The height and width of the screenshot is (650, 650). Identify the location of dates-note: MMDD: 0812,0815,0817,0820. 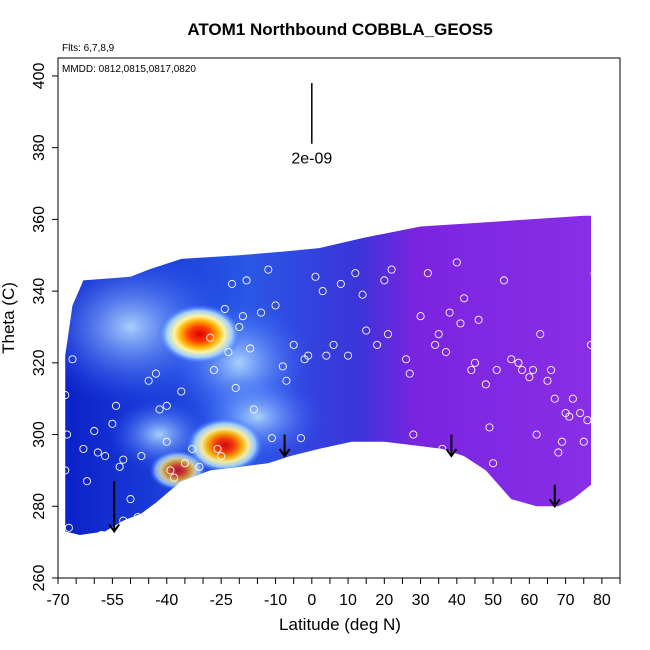
(129, 69).